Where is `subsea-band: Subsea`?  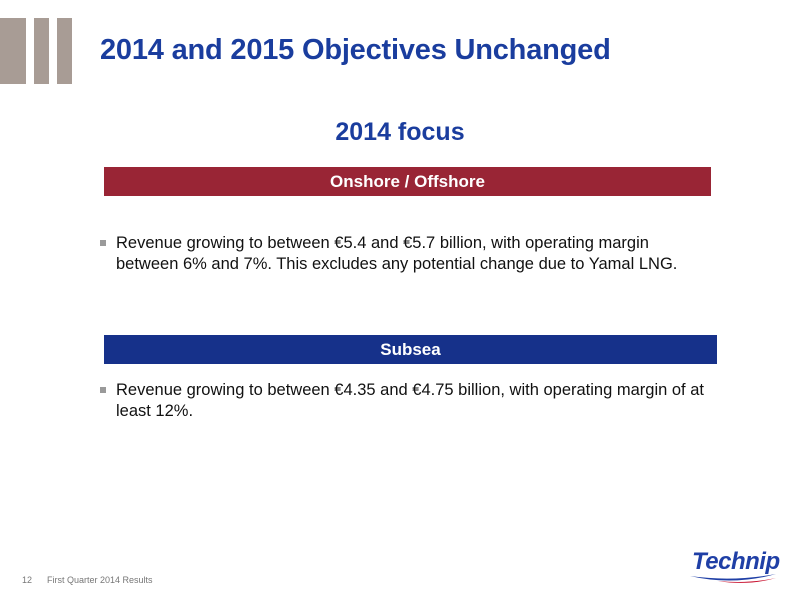 subsea-band: Subsea is located at coordinates (410, 349).